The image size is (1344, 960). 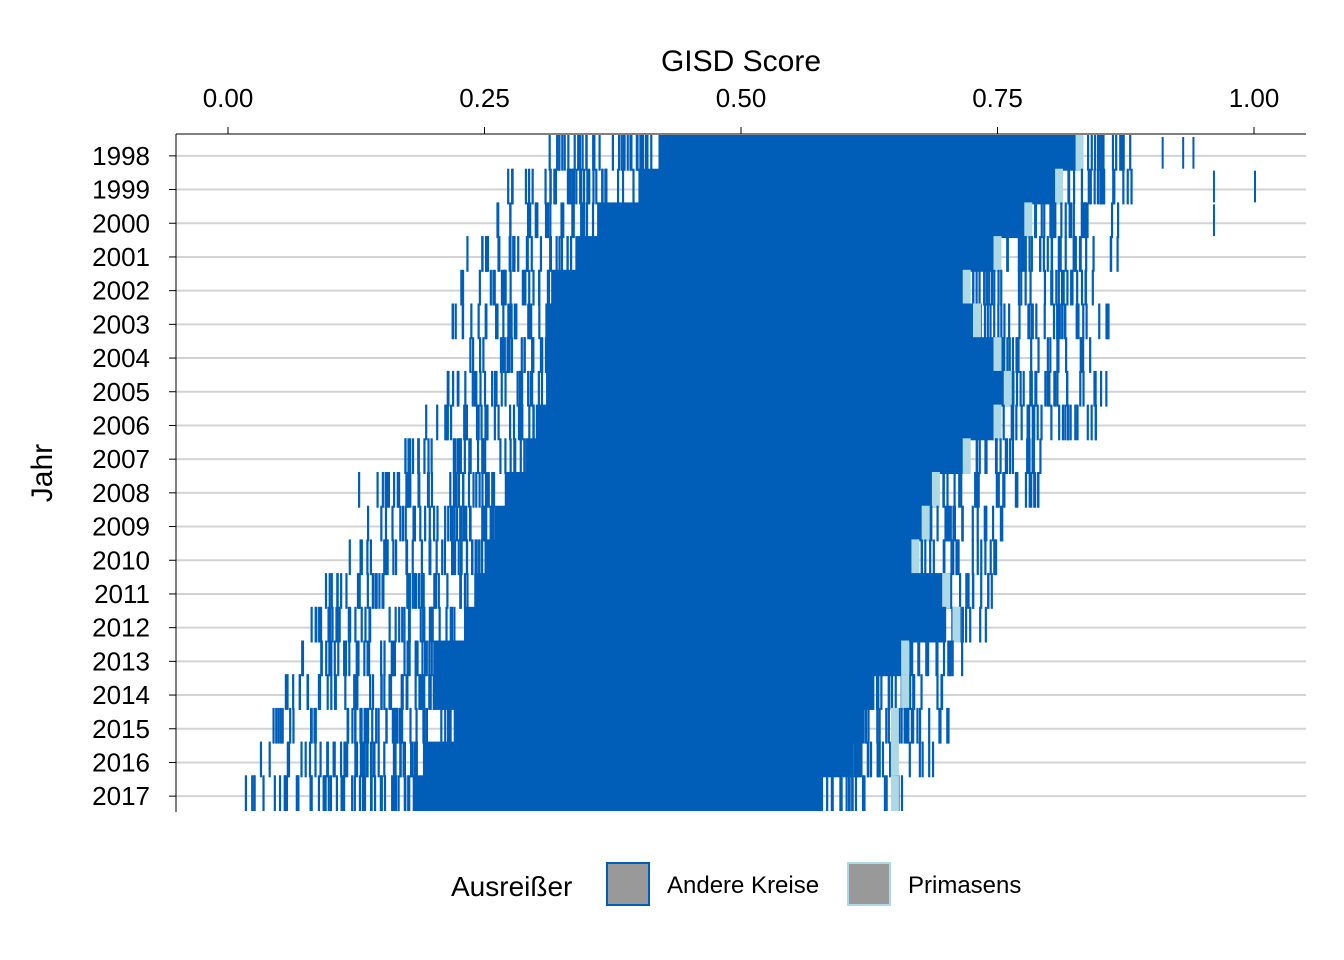 What do you see at coordinates (894, 759) in the screenshot?
I see `primasens-mark-2016` at bounding box center [894, 759].